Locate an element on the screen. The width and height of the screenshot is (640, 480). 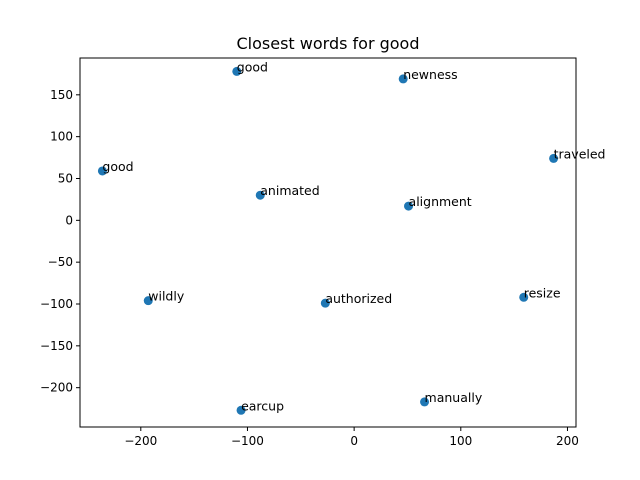
chart-title: Closest words for good is located at coordinates (327, 43).